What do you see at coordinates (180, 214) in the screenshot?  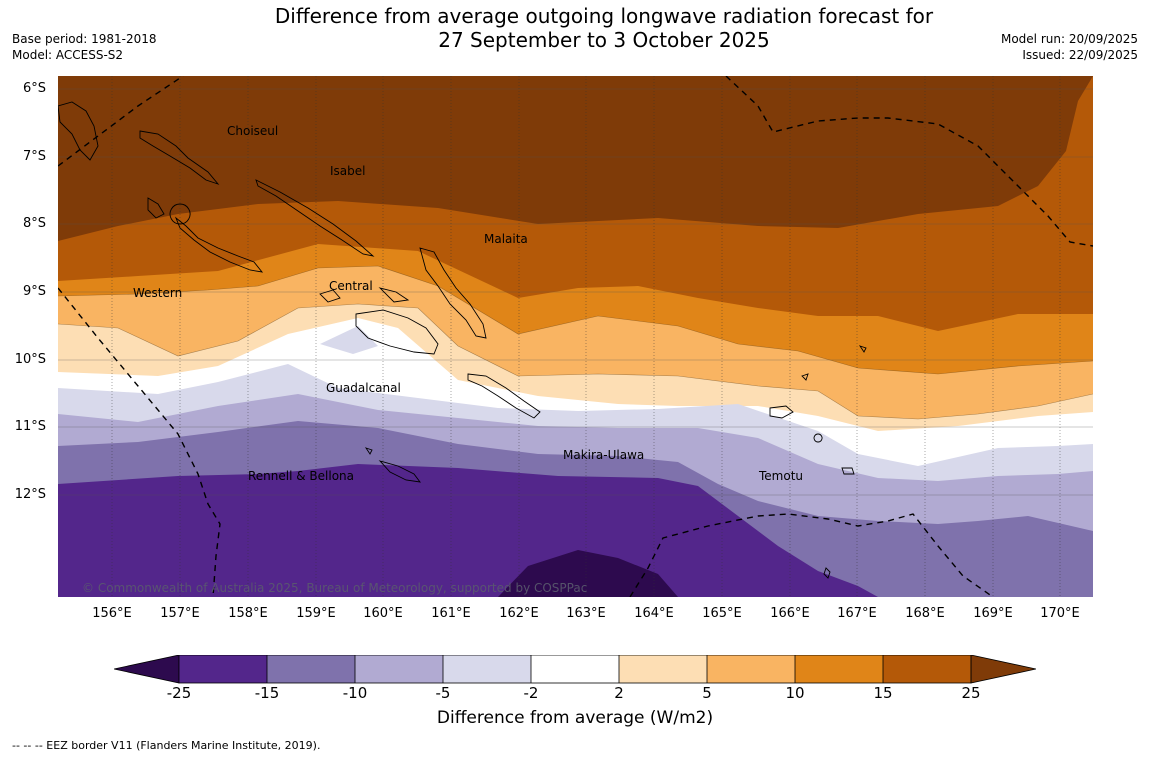 I see `island-kolombangara` at bounding box center [180, 214].